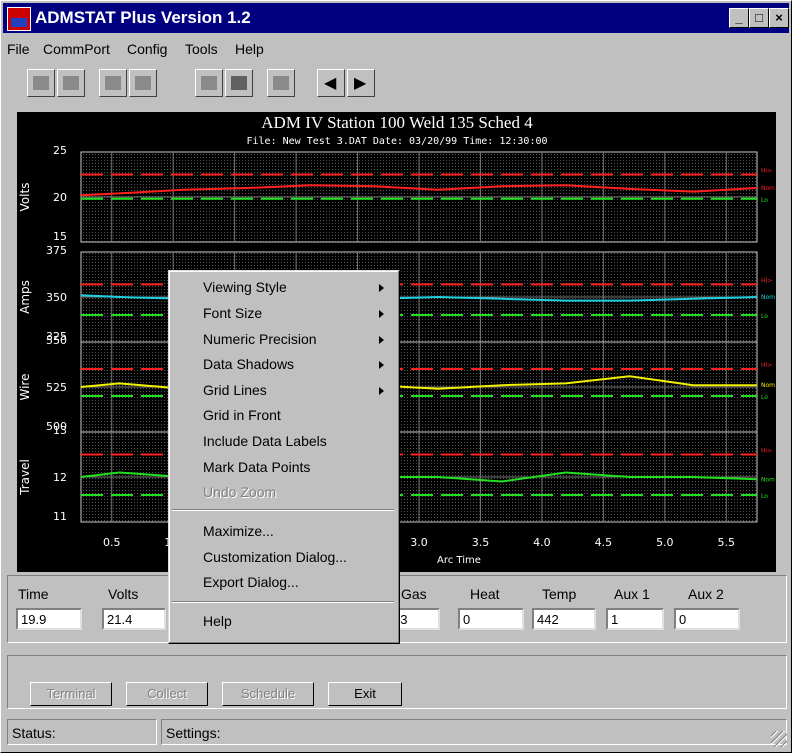 The height and width of the screenshot is (753, 792). Describe the element at coordinates (60, 236) in the screenshot. I see `volts-tick-label: 15` at that location.